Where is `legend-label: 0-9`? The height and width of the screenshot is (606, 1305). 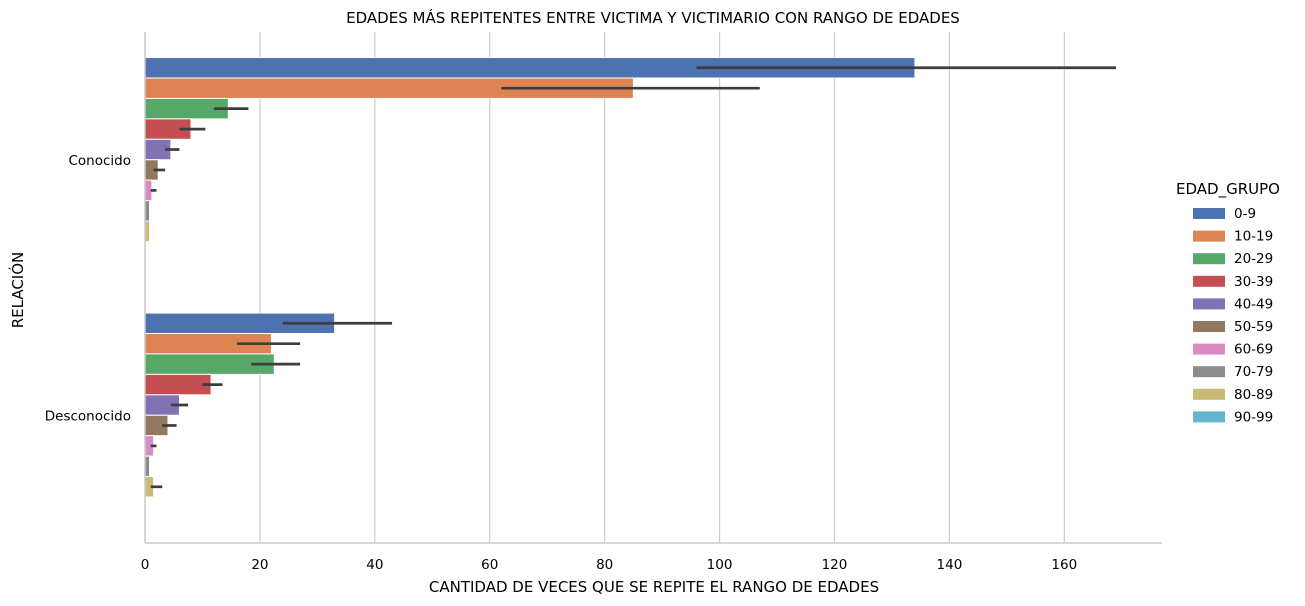
legend-label: 0-9 is located at coordinates (1245, 214).